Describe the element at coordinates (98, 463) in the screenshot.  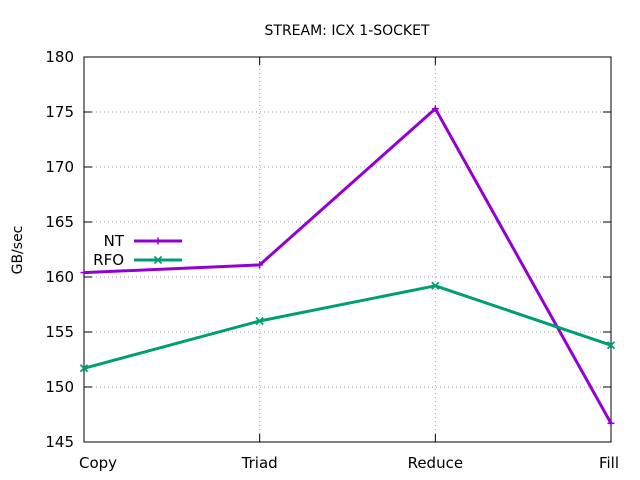
I see `x-tick-label: Copy` at that location.